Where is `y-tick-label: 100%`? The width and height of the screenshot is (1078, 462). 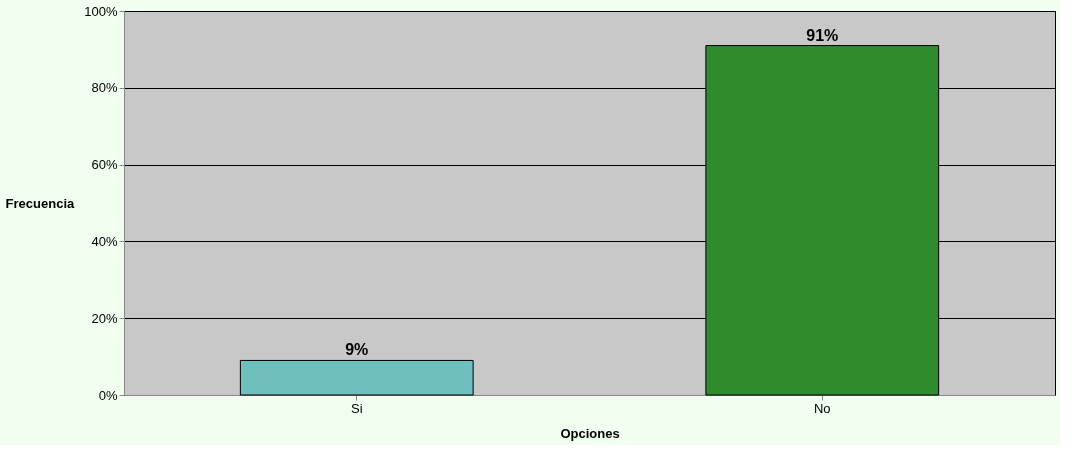 y-tick-label: 100% is located at coordinates (101, 11).